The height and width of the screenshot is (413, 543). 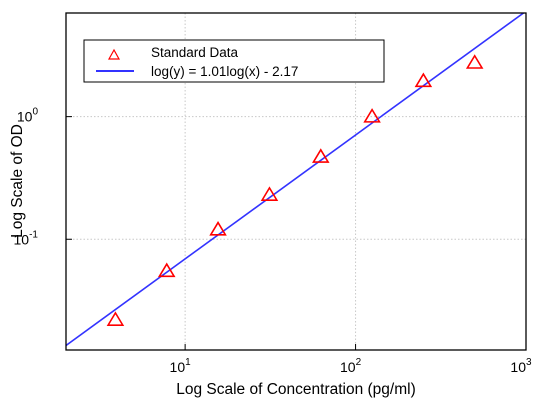 What do you see at coordinates (195, 52) in the screenshot?
I see `legend-label-data: Standard Data` at bounding box center [195, 52].